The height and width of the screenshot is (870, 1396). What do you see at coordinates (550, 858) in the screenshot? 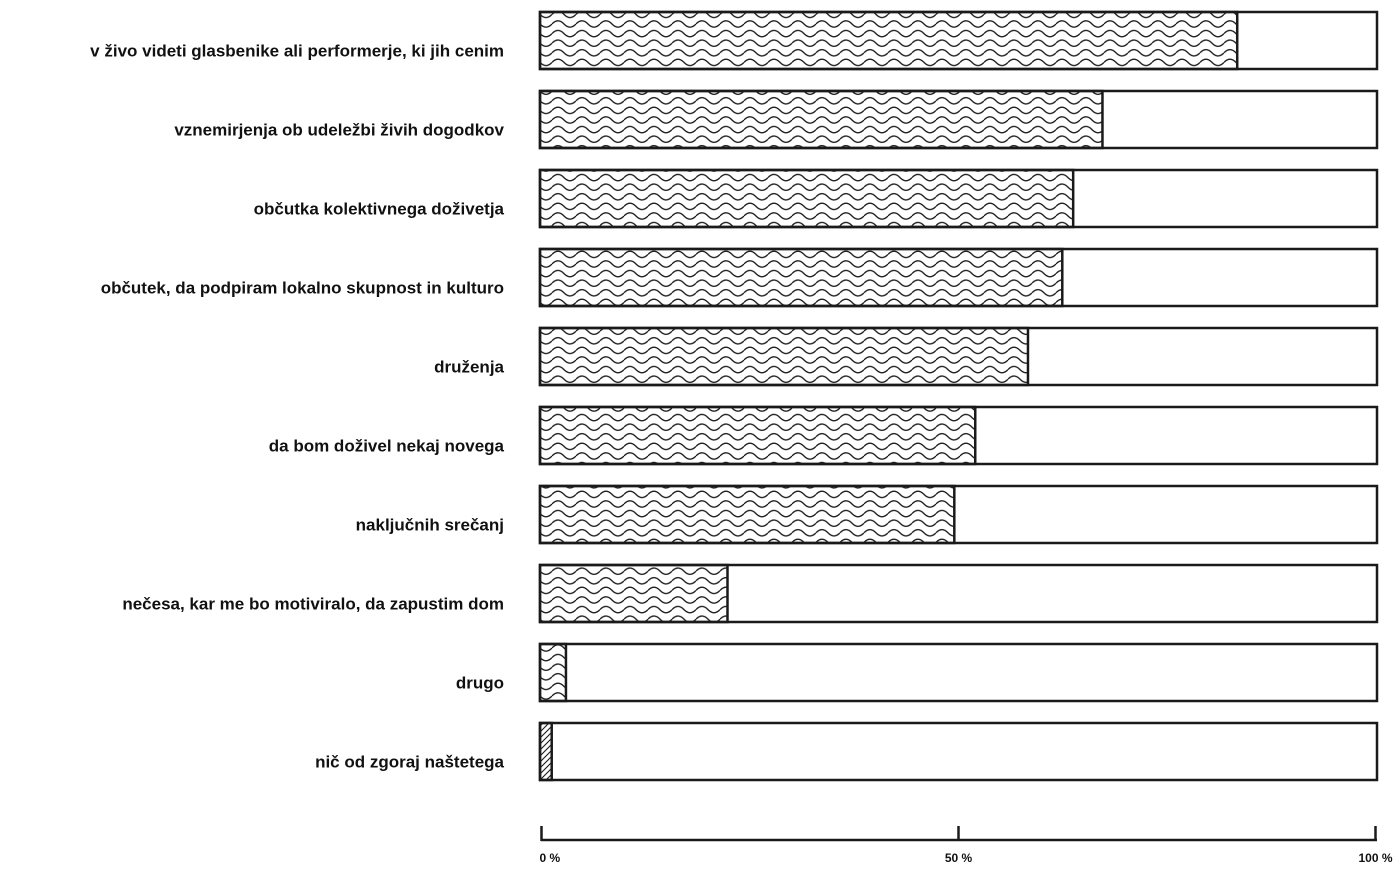
I see `x-tick-label: 0 %` at bounding box center [550, 858].